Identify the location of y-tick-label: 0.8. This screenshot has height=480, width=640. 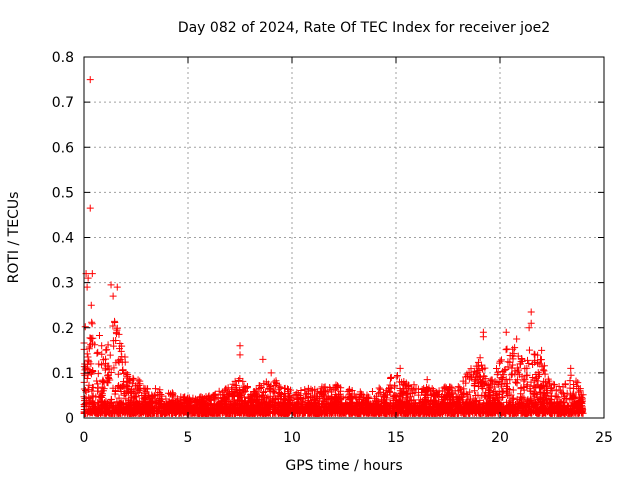
(63, 58).